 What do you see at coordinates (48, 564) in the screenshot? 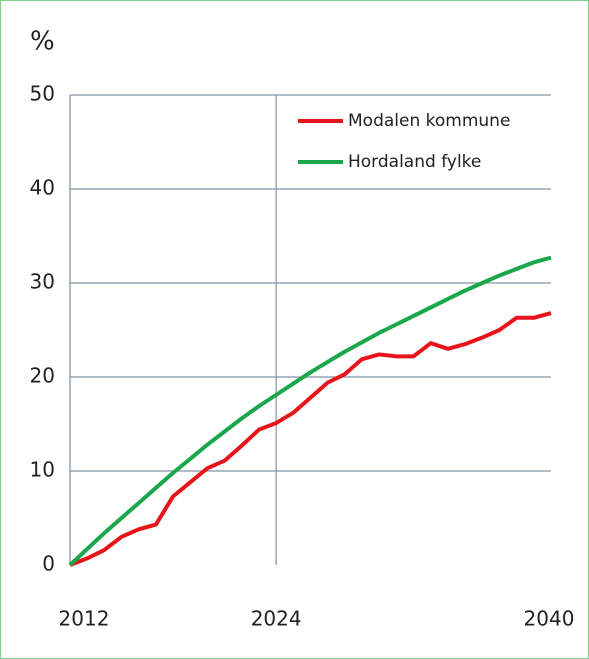
I see `y-tick-label: 0` at bounding box center [48, 564].